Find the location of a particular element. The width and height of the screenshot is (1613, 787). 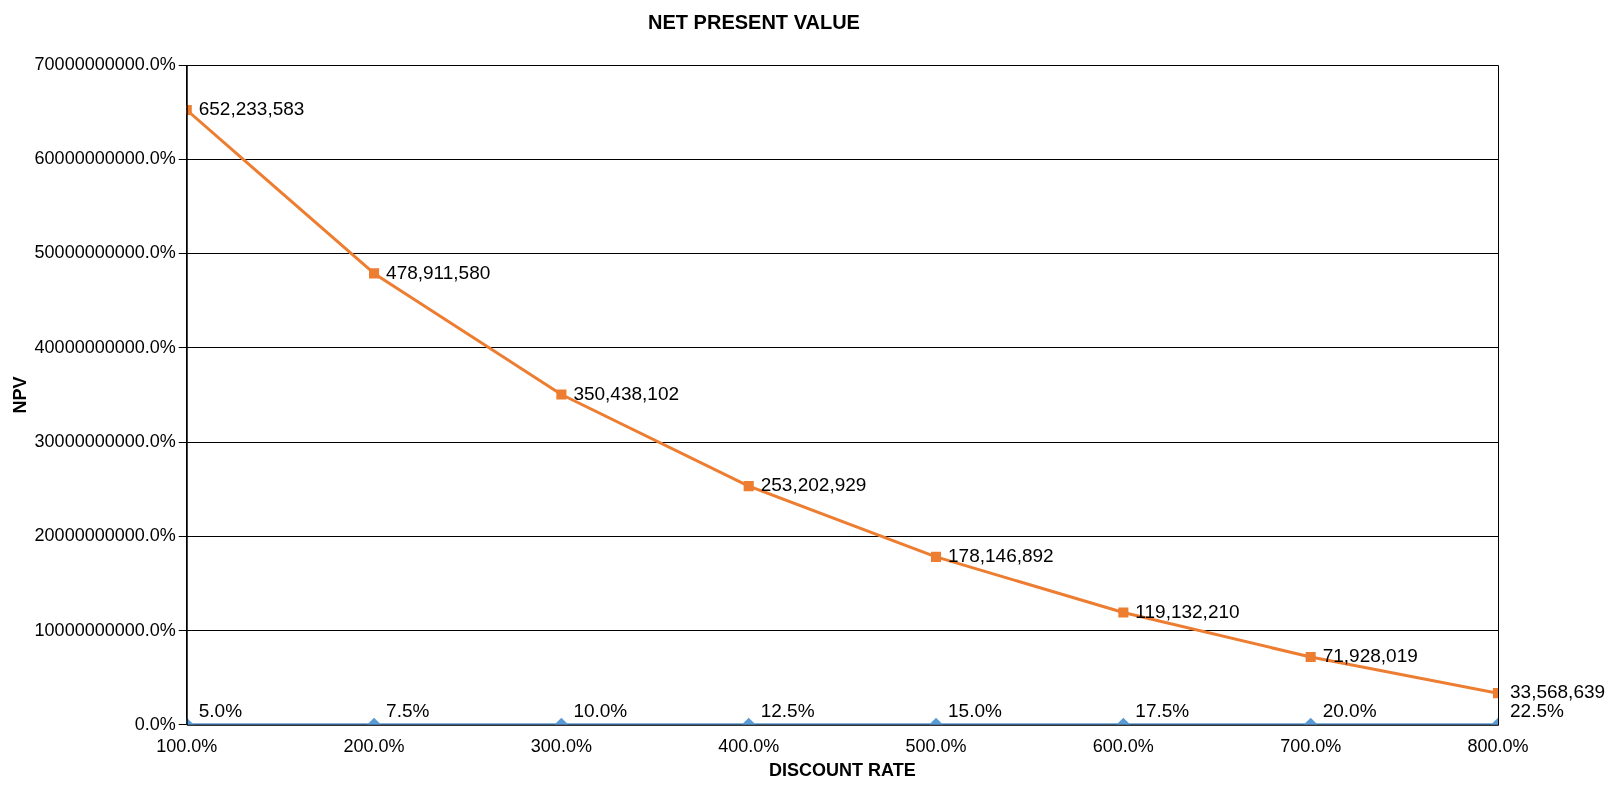

data-label: 20.0% is located at coordinates (1349, 711).